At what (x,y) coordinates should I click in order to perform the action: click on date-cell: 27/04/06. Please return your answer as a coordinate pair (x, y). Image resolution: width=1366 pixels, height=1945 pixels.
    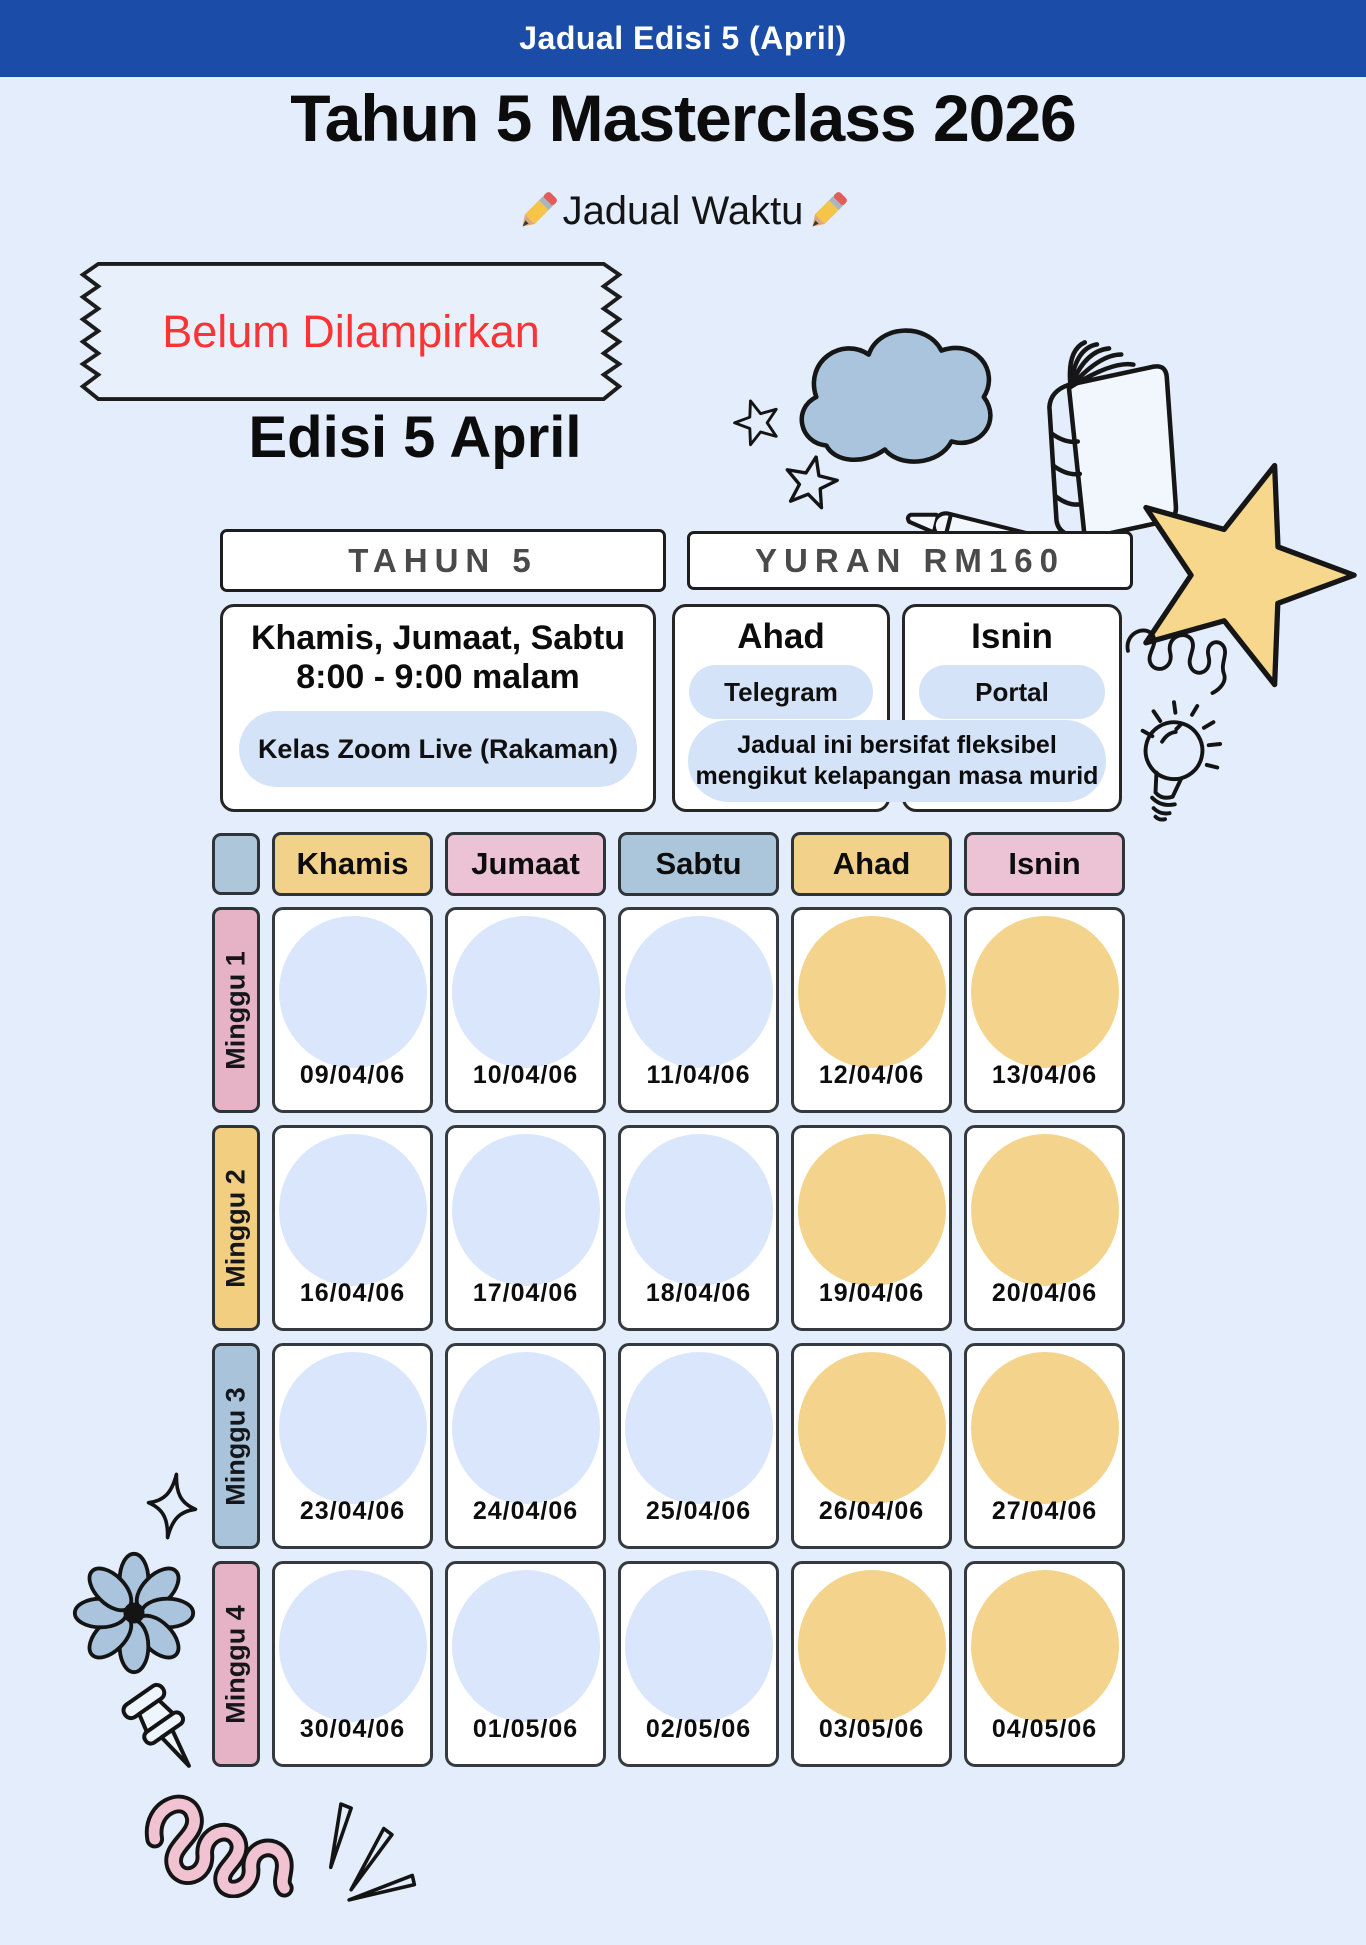
    Looking at the image, I should click on (1044, 1446).